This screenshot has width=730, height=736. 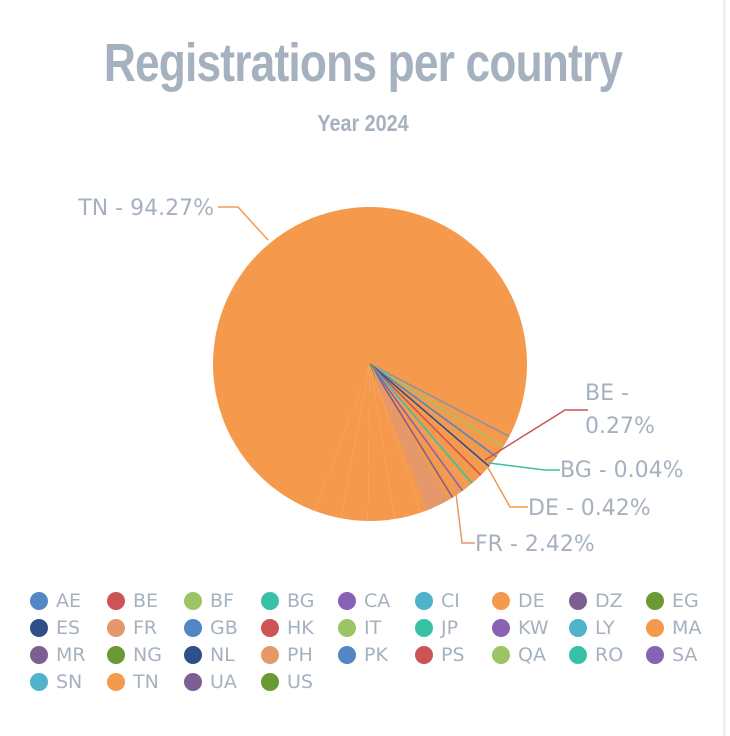 I want to click on legend-label: TN, so click(x=146, y=682).